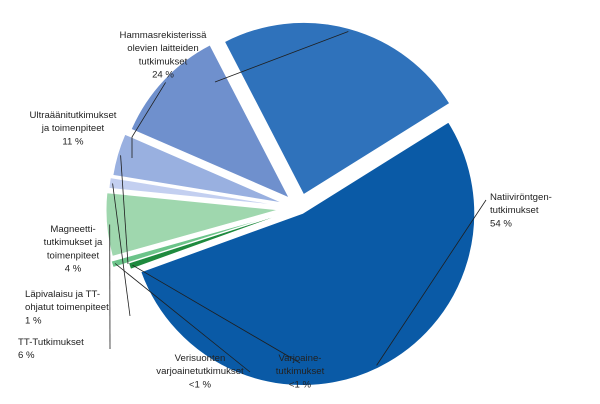 Image resolution: width=600 pixels, height=404 pixels. I want to click on slice-name-label: tutkimukset ja, so click(73, 242).